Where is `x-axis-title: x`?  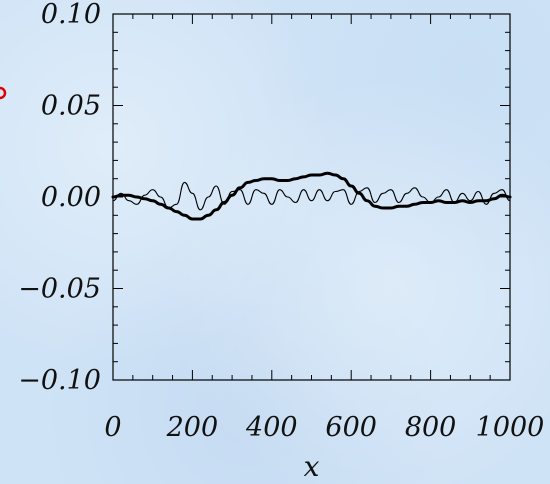 x-axis-title: x is located at coordinates (312, 466).